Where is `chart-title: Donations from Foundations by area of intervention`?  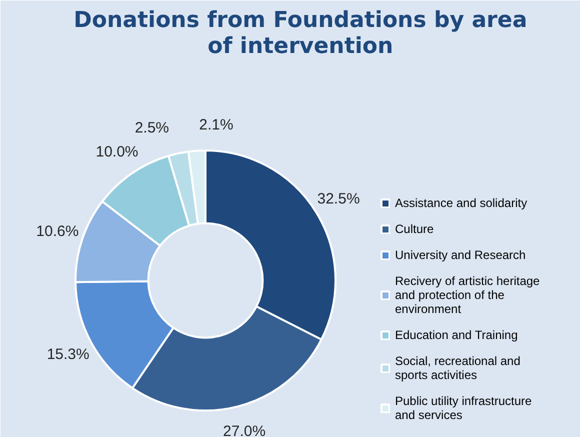 chart-title: Donations from Foundations by area of intervention is located at coordinates (301, 34).